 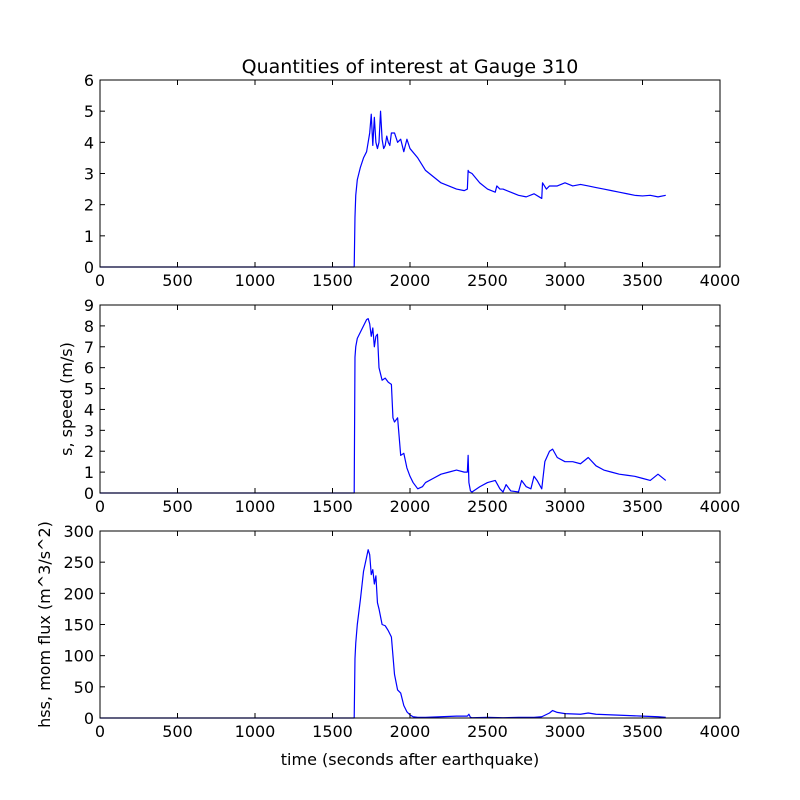 What do you see at coordinates (89, 347) in the screenshot?
I see `y-tick-label: 7` at bounding box center [89, 347].